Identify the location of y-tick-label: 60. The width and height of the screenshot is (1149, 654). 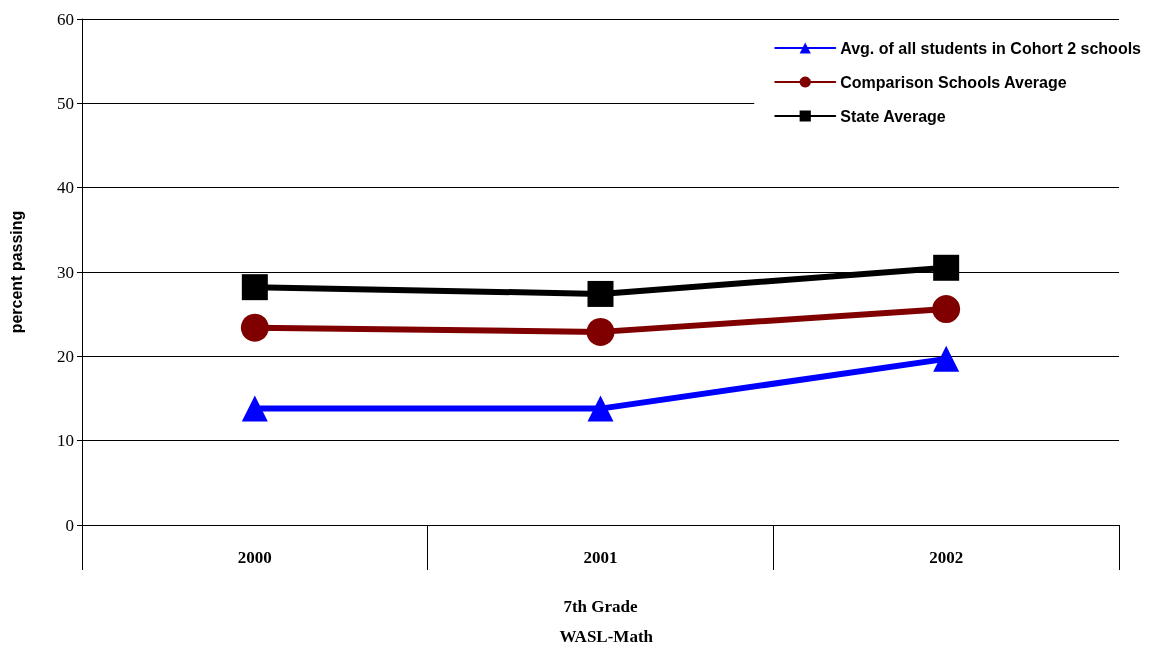
(65, 19).